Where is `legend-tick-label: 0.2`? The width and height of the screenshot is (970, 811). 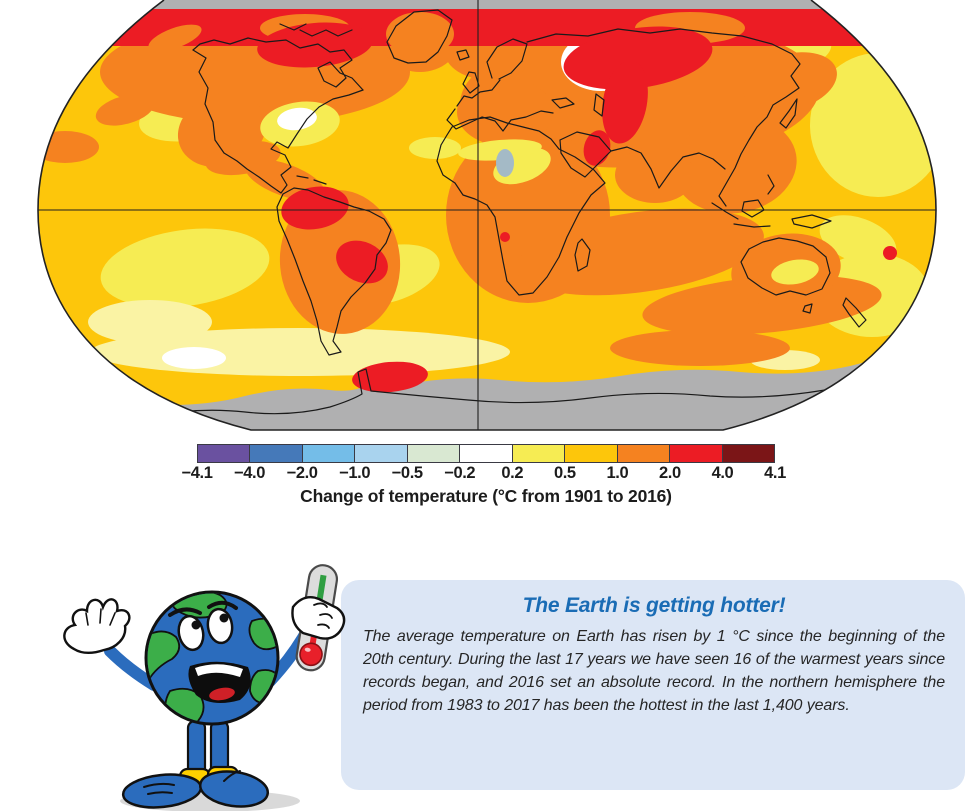
legend-tick-label: 0.2 is located at coordinates (512, 473).